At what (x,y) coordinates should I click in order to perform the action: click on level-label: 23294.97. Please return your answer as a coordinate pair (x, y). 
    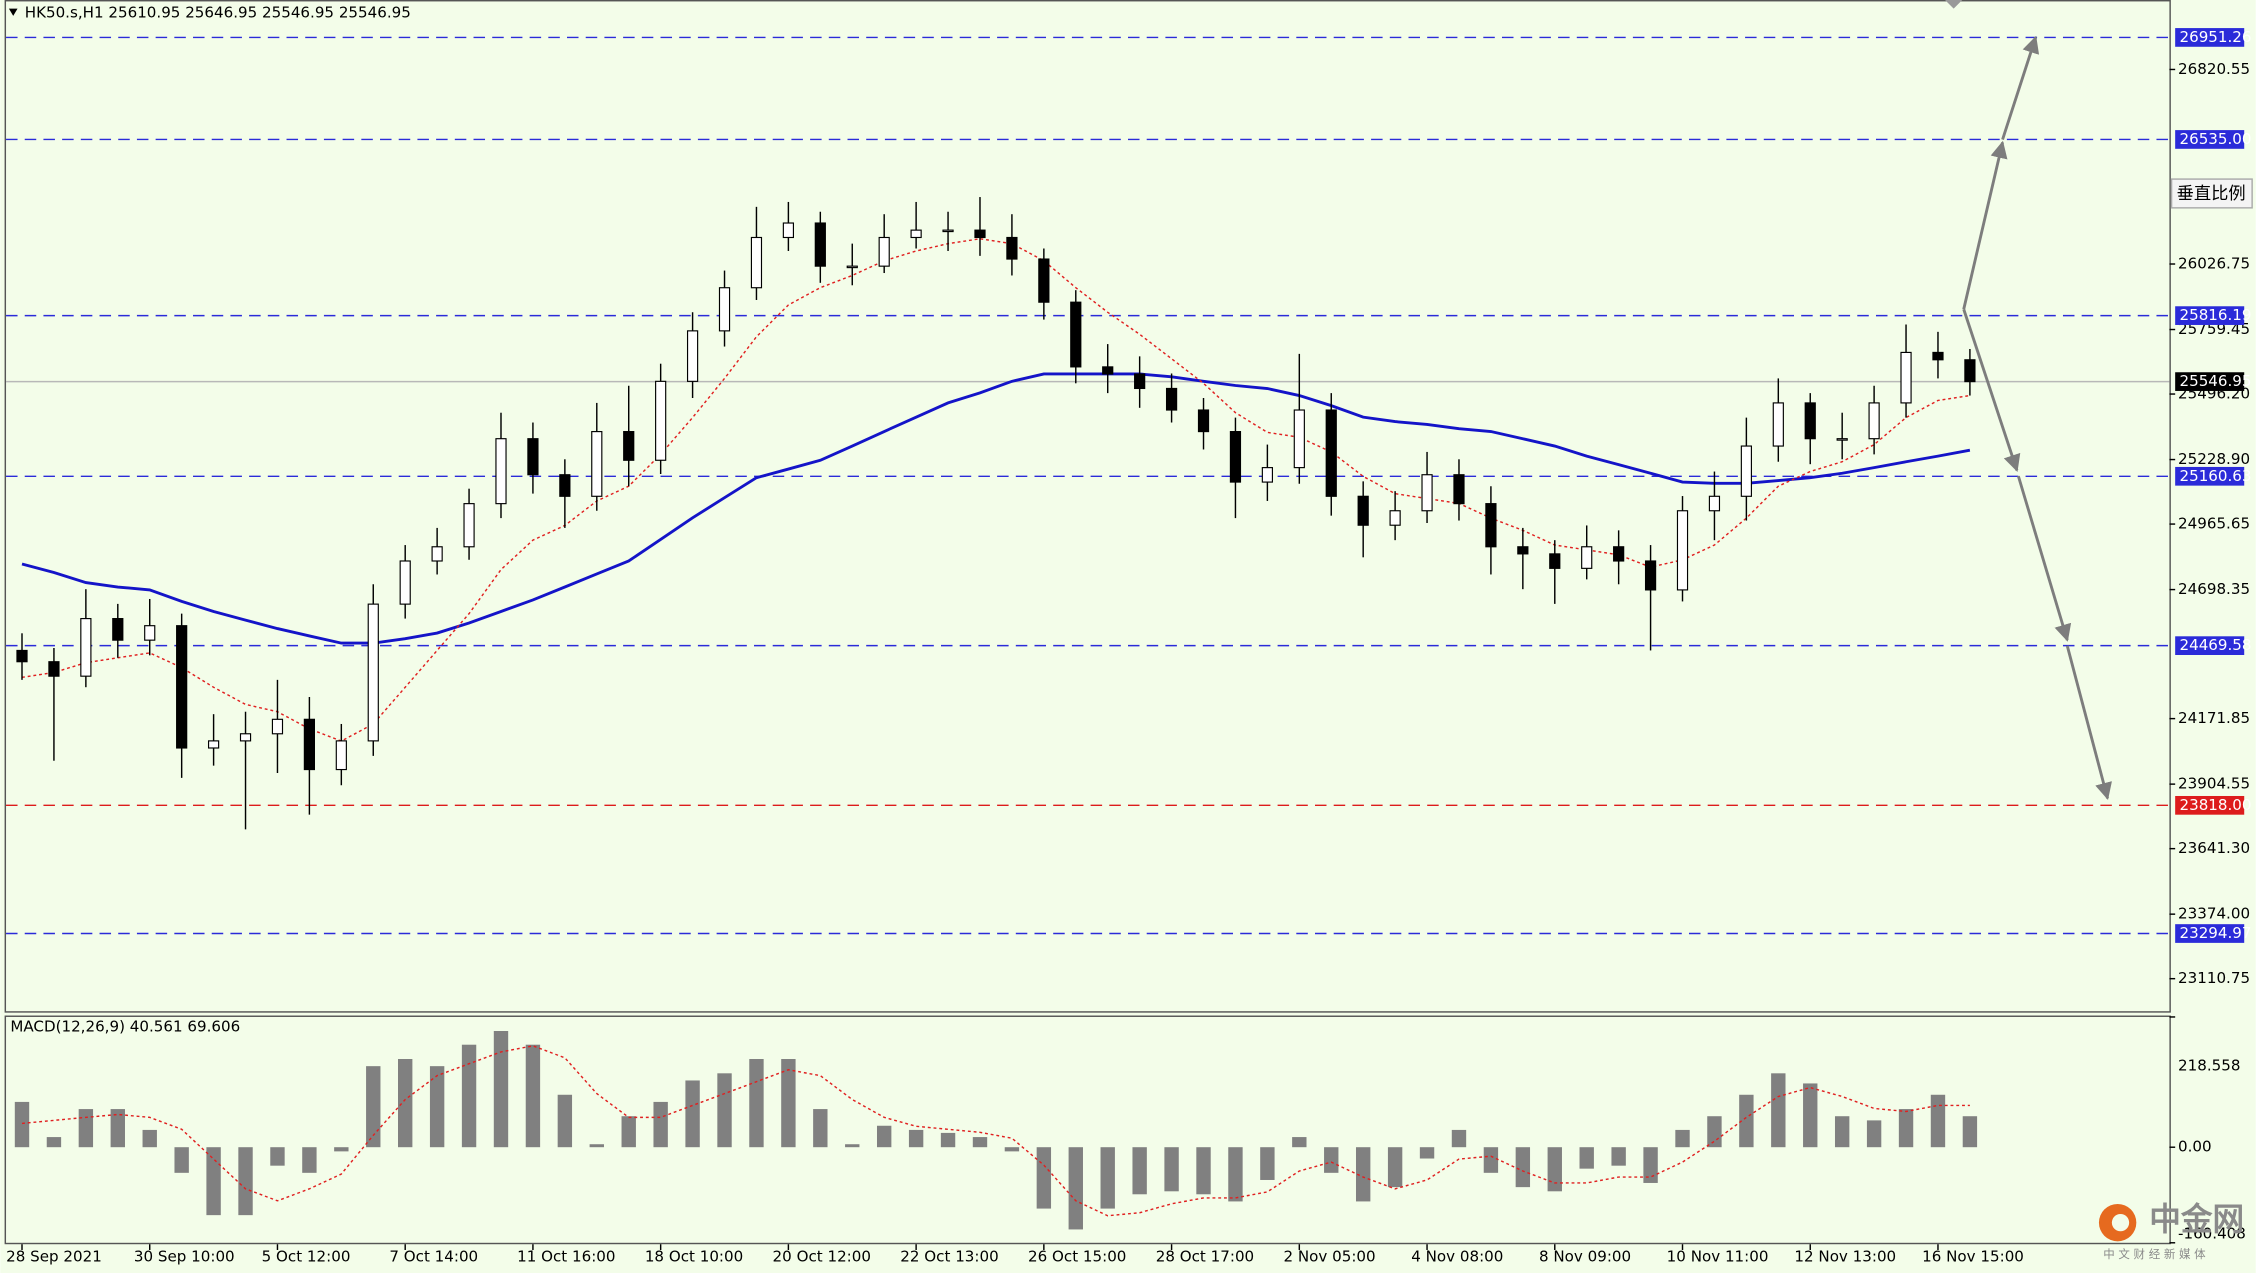
    Looking at the image, I should click on (2215, 933).